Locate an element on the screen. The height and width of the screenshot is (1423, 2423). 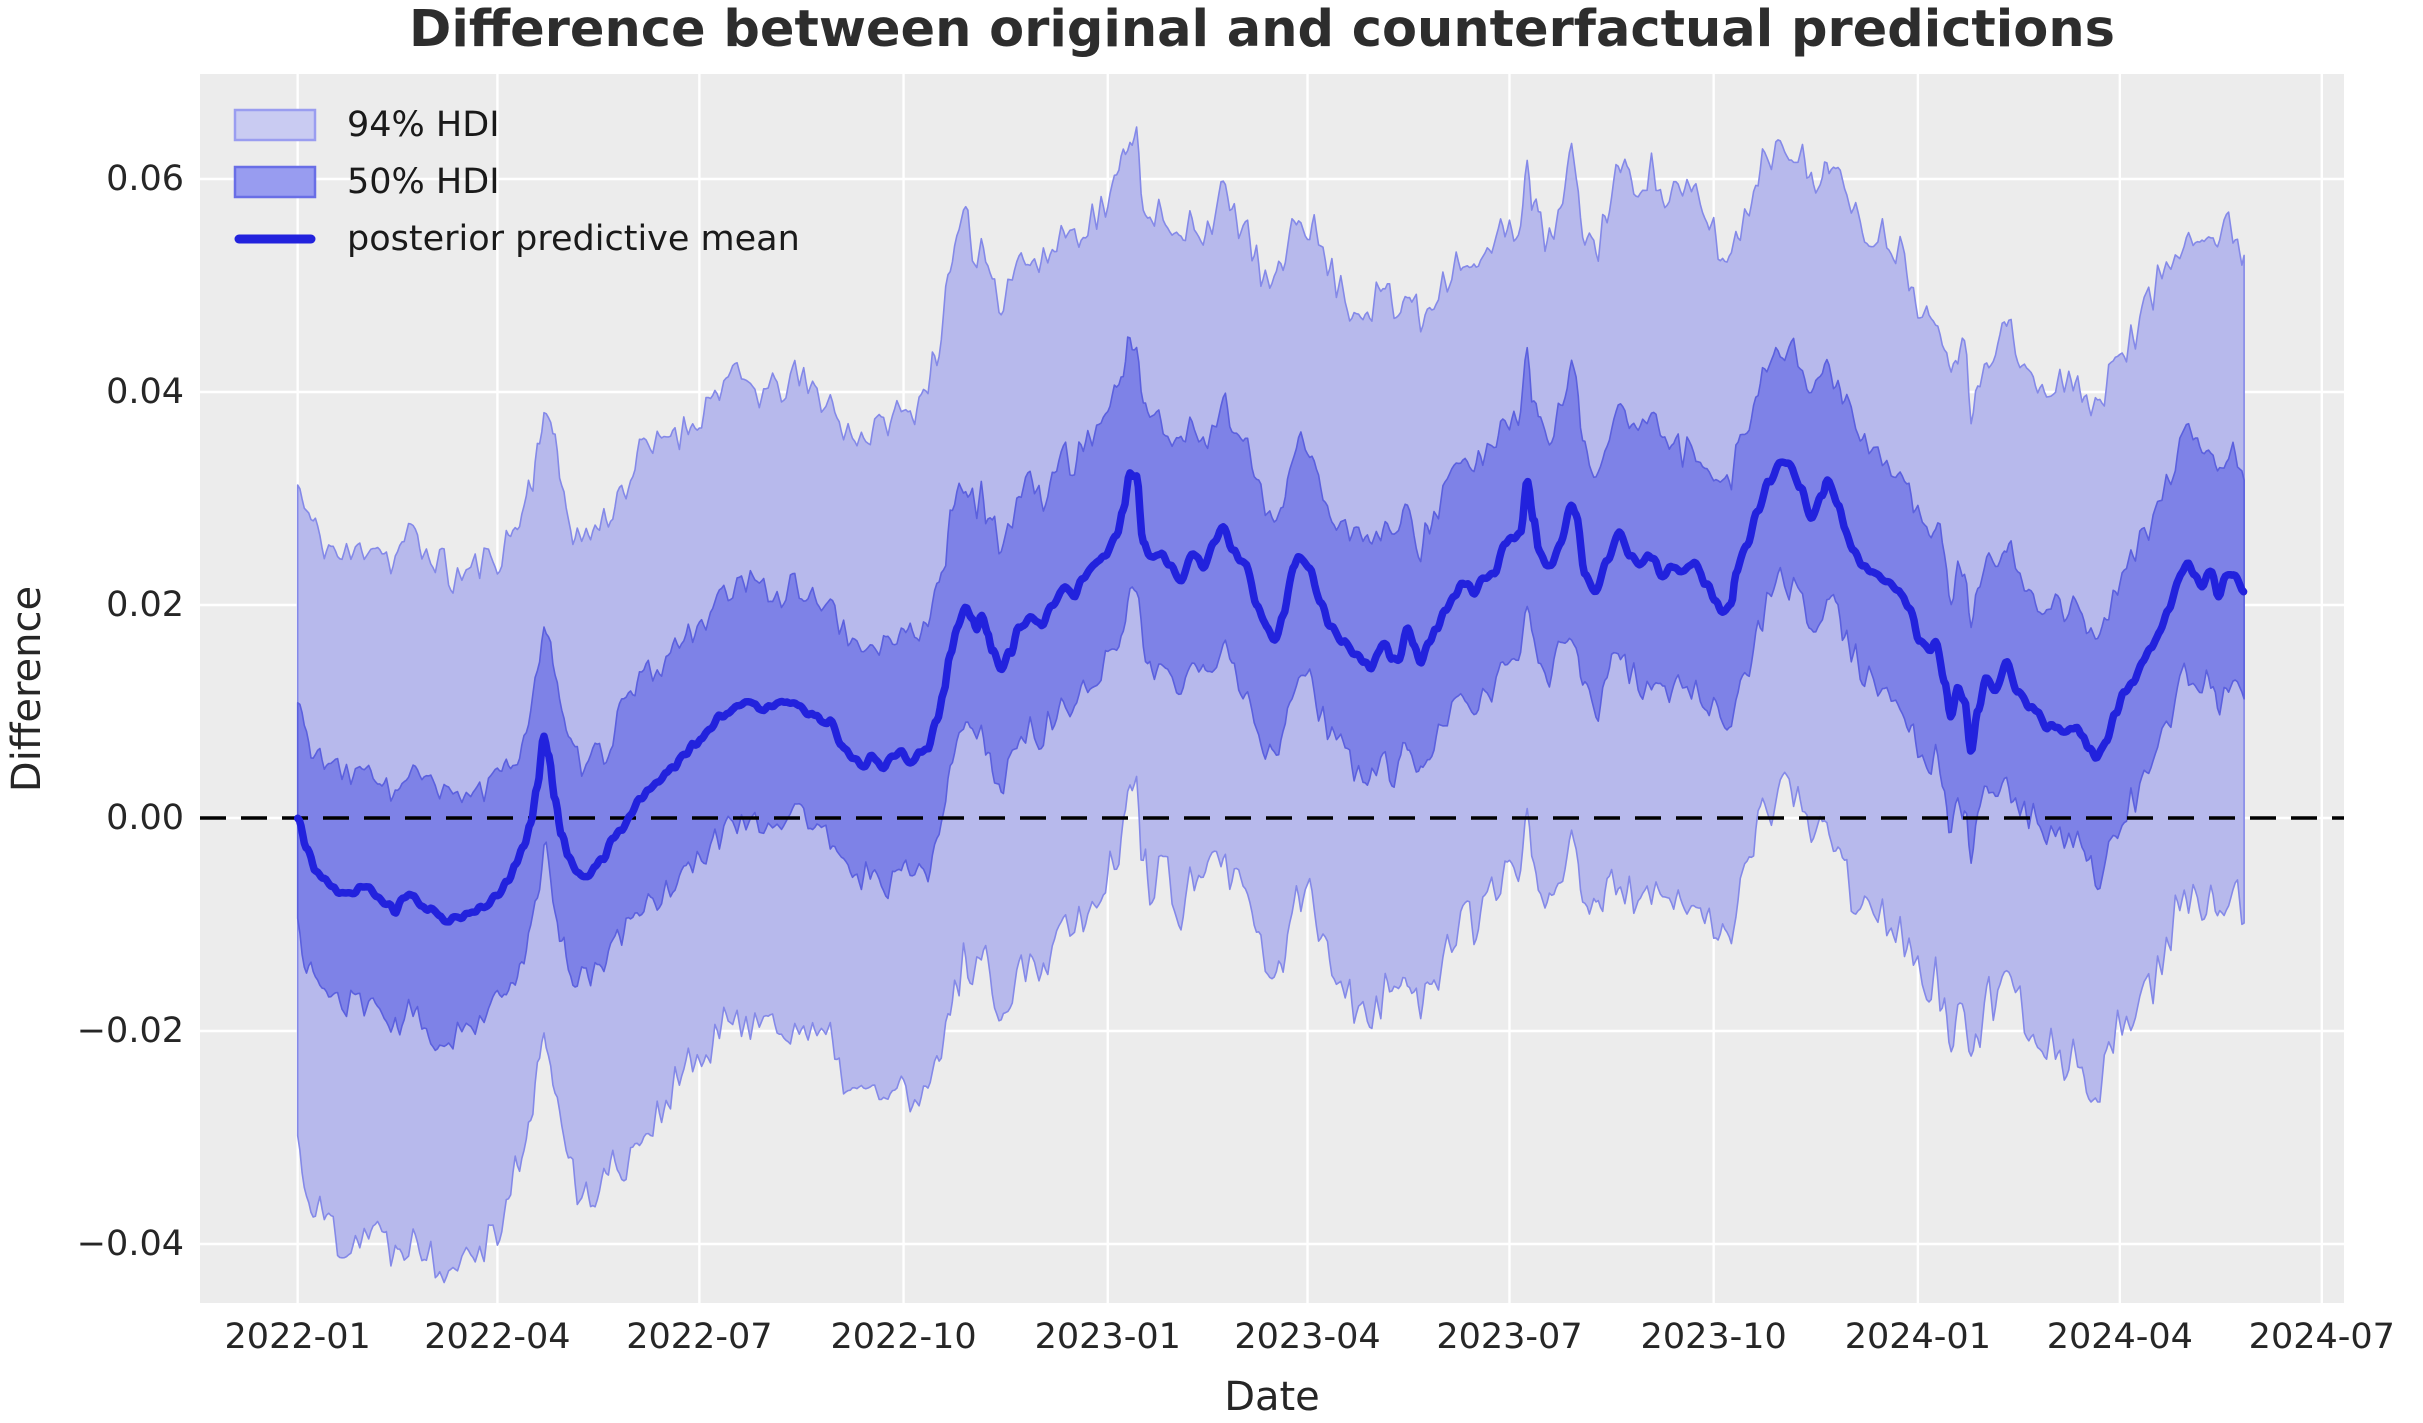
x-tick-label: 2022-04 is located at coordinates (497, 1337).